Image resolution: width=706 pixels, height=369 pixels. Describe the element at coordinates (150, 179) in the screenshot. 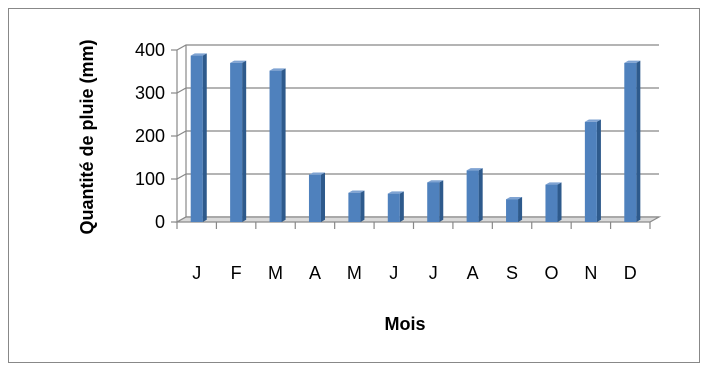

I see `y-tick-label: 100` at that location.